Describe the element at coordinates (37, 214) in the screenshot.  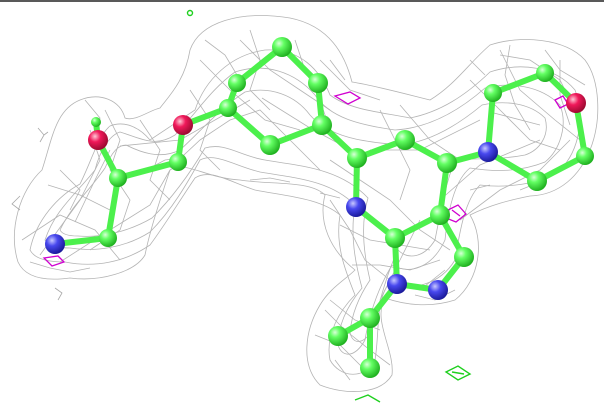
I see `stray-density-fragments` at that location.